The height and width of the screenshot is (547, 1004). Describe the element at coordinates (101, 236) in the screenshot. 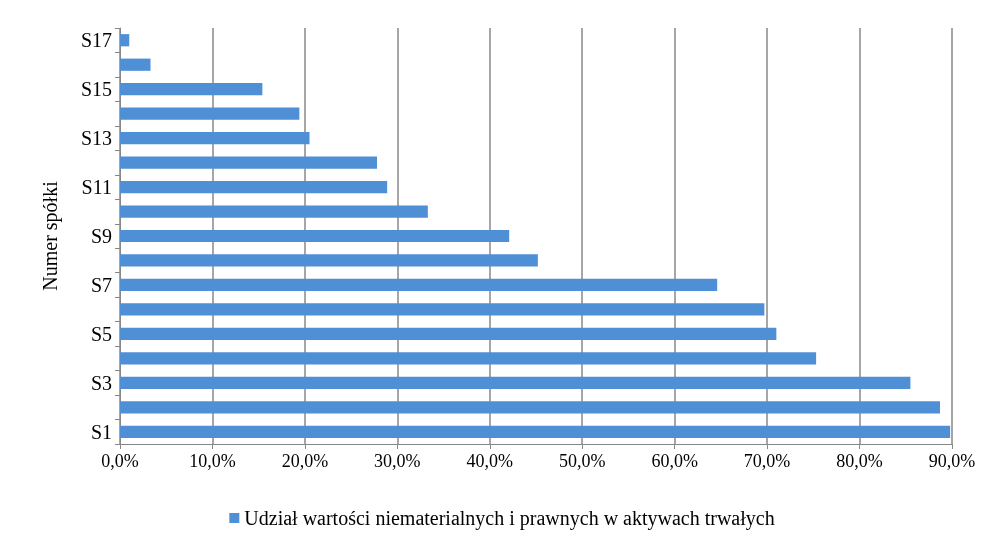

I see `y-tick-label: S9` at that location.